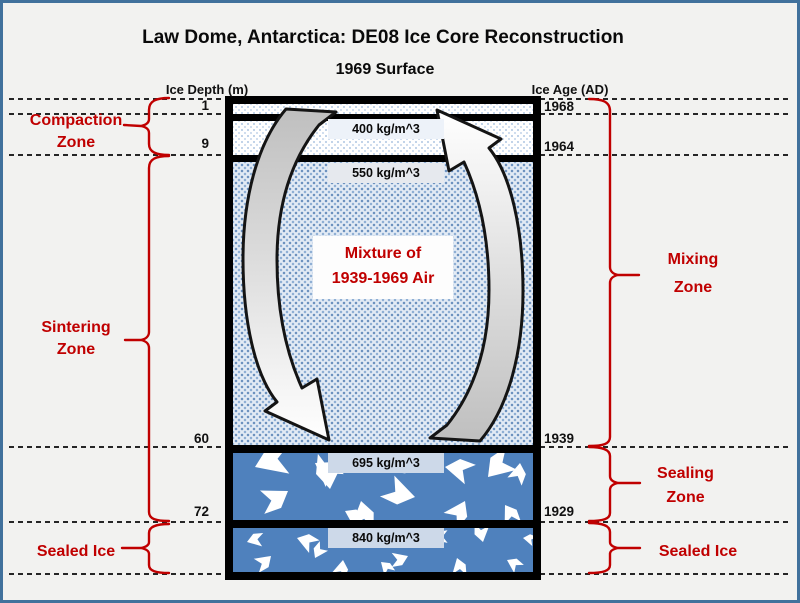 The height and width of the screenshot is (603, 800). What do you see at coordinates (559, 511) in the screenshot?
I see `age-tick-1929: 1929` at bounding box center [559, 511].